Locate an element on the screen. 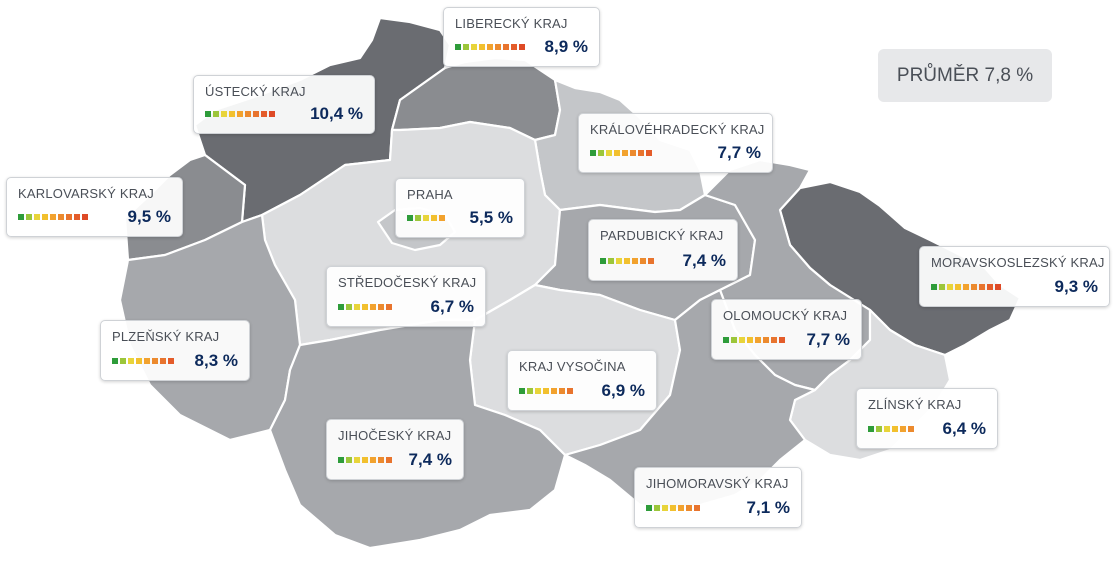 Image resolution: width=1116 pixels, height=562 pixels. region-card-liberecky: LIBERECKÝ KRAJ 8,9 % is located at coordinates (521, 37).